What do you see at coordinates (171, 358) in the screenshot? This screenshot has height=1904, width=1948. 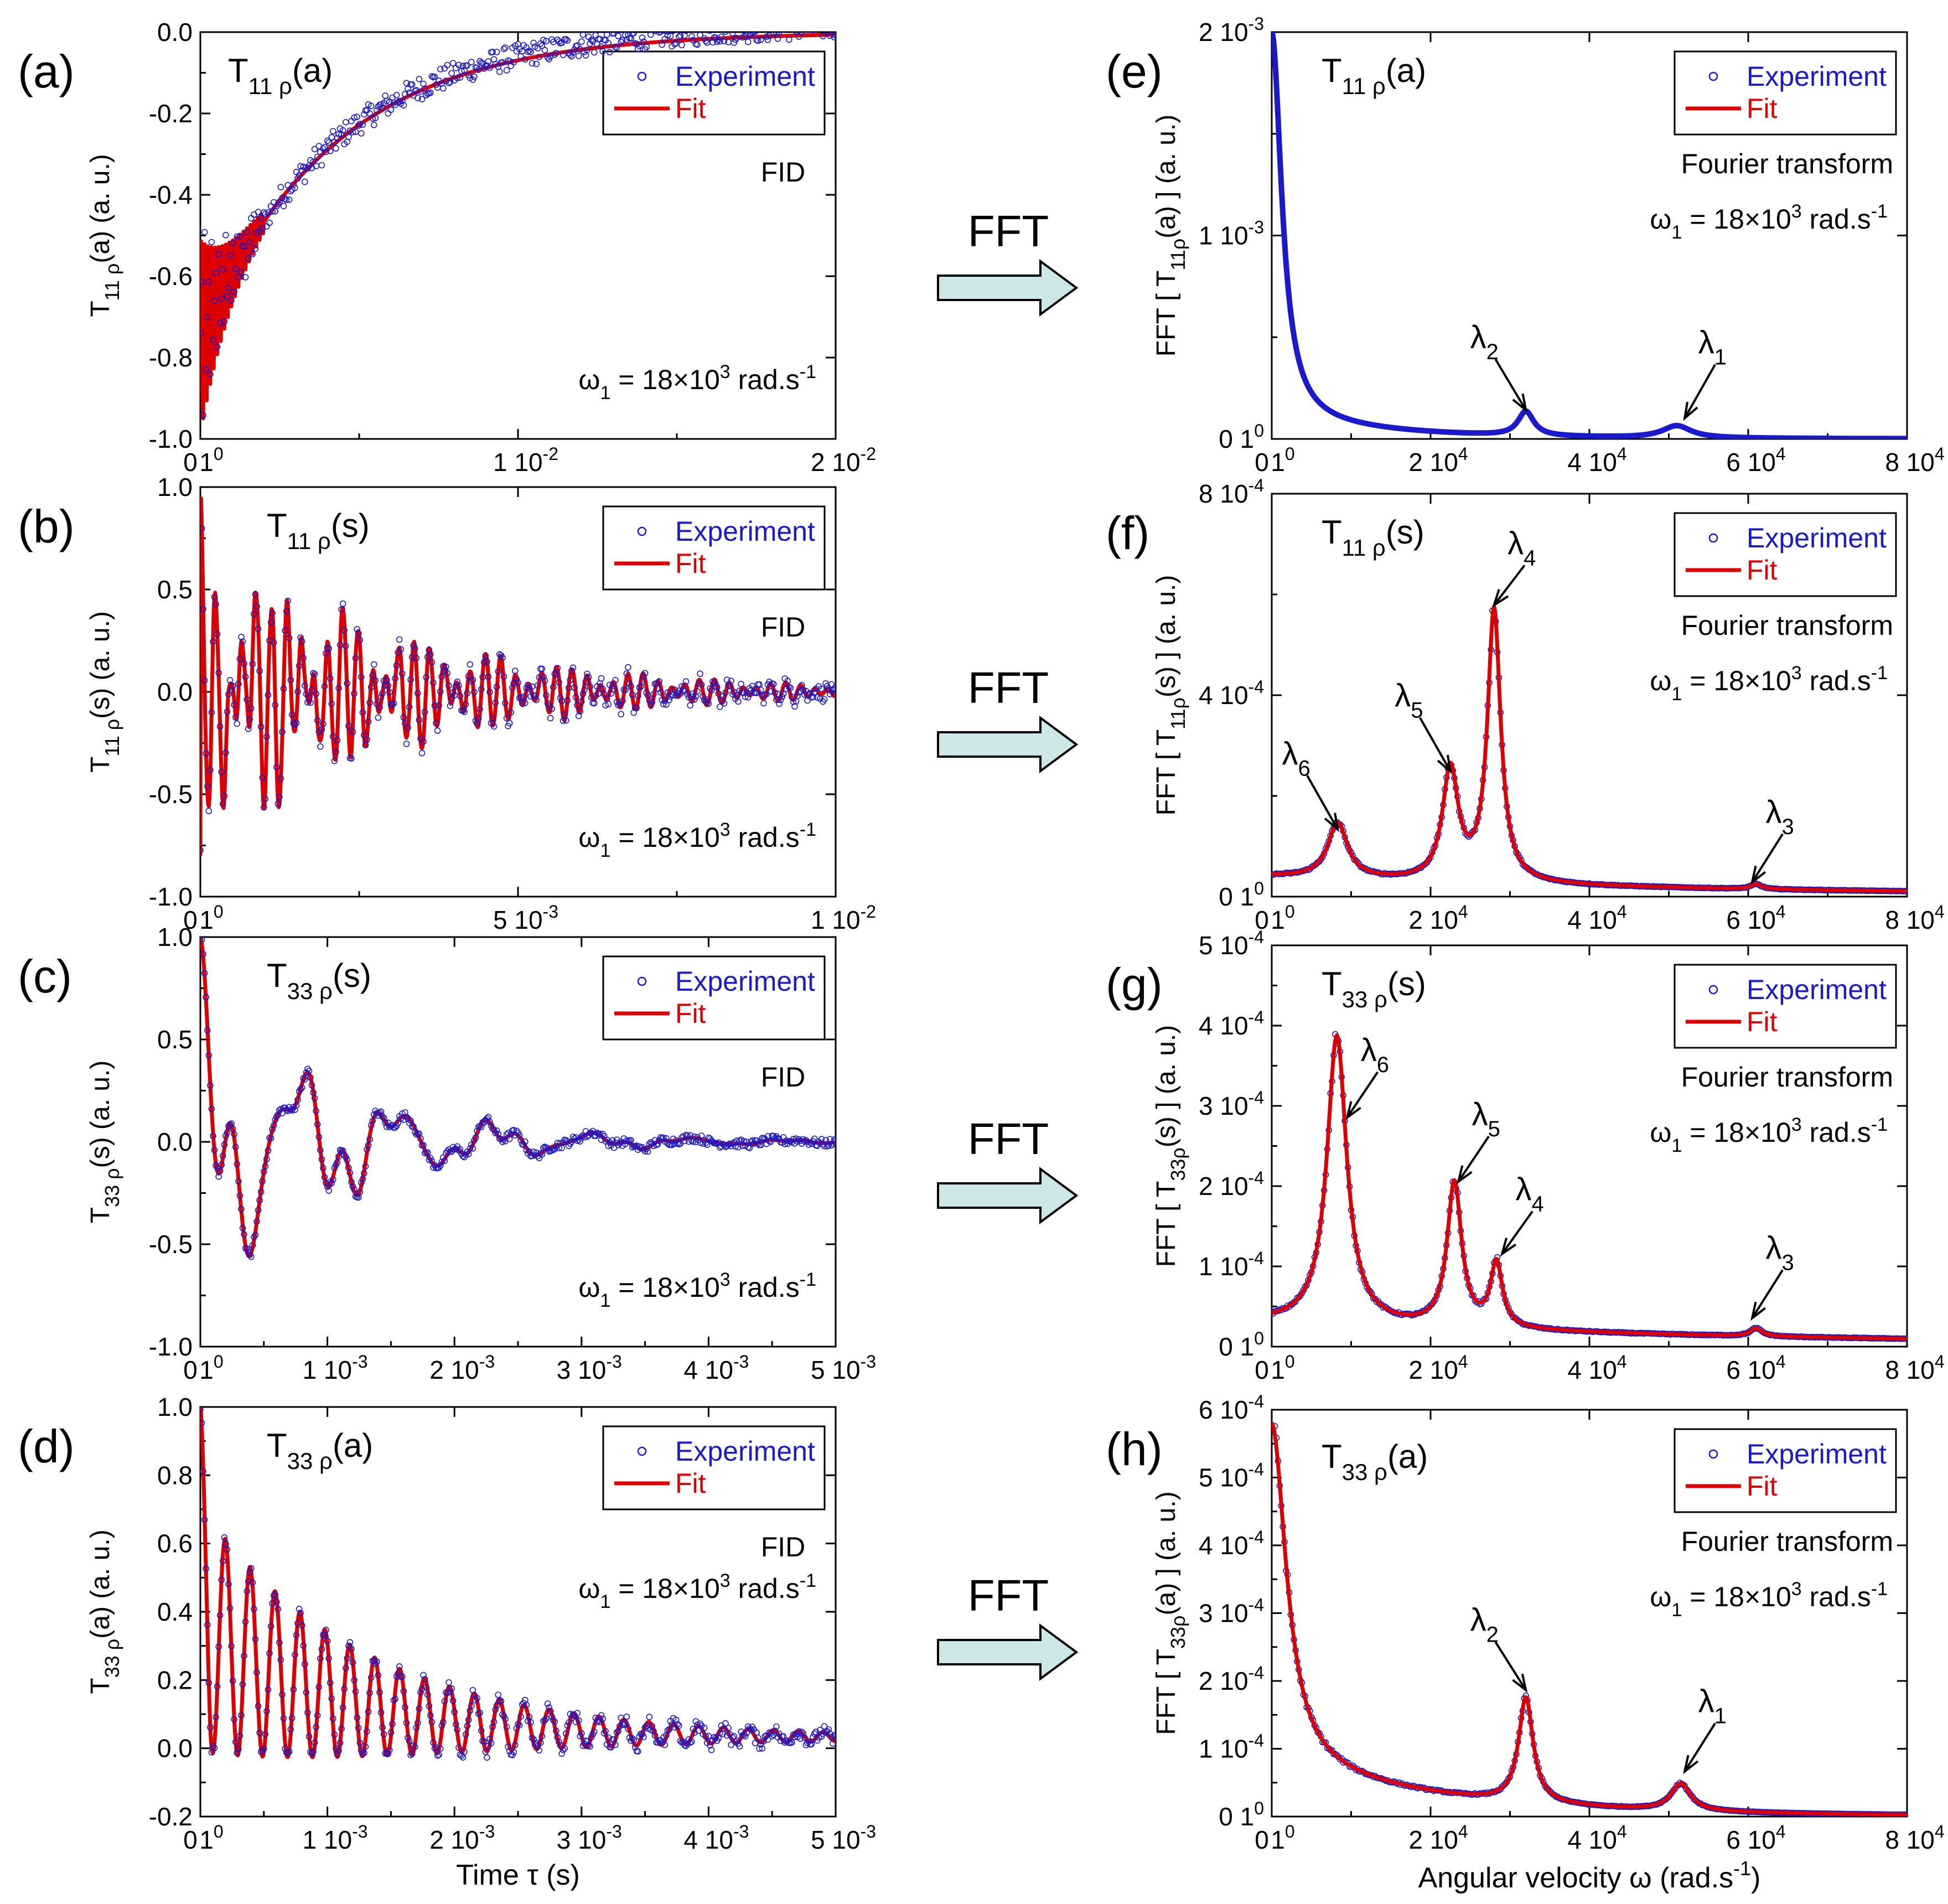 I see `y-tick-label: -0.8` at bounding box center [171, 358].